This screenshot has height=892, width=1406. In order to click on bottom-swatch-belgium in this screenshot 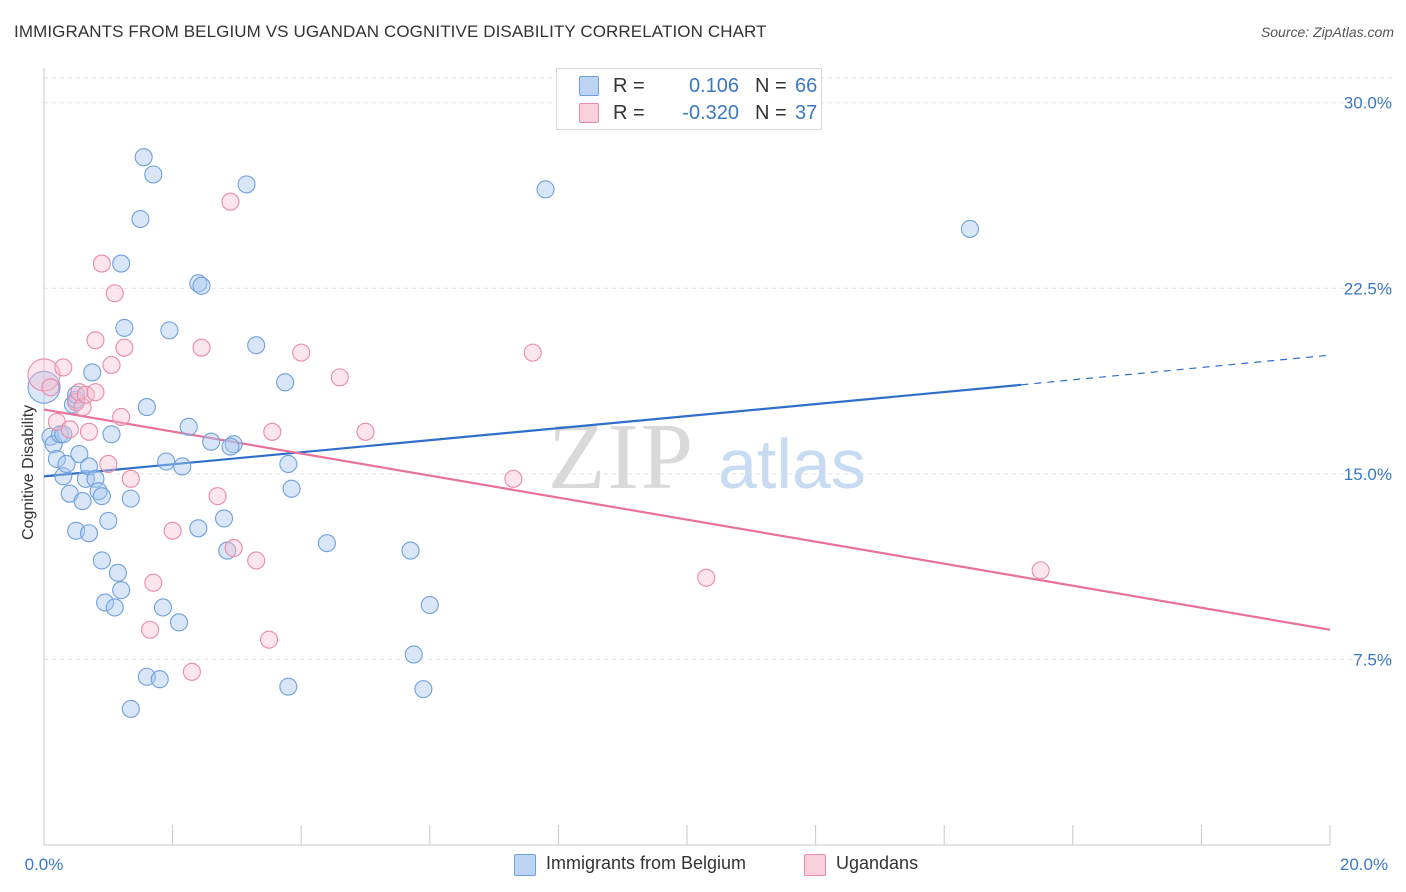, I will do `click(525, 865)`.